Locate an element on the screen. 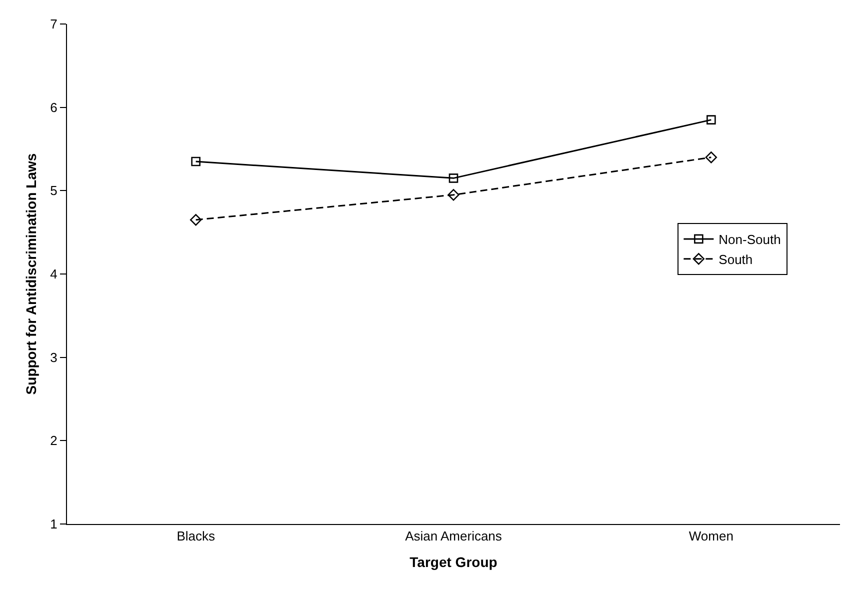  y-tick-label: 4 is located at coordinates (54, 274).